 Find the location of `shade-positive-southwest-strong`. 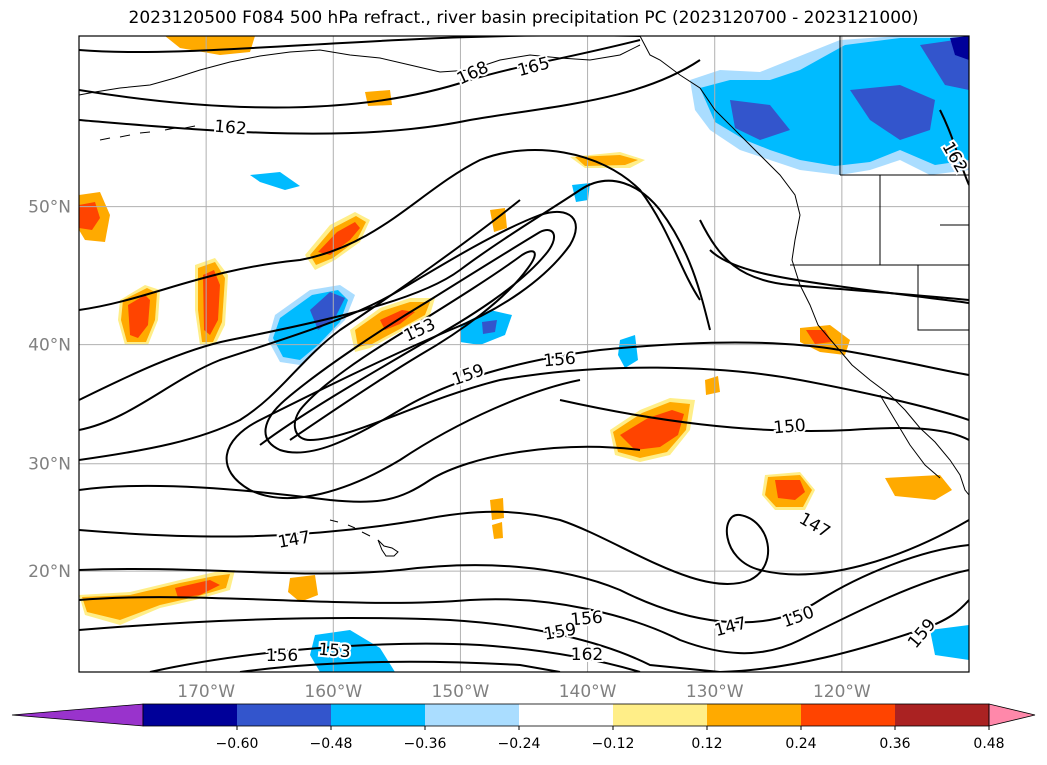

shade-positive-southwest-strong is located at coordinates (197, 589).